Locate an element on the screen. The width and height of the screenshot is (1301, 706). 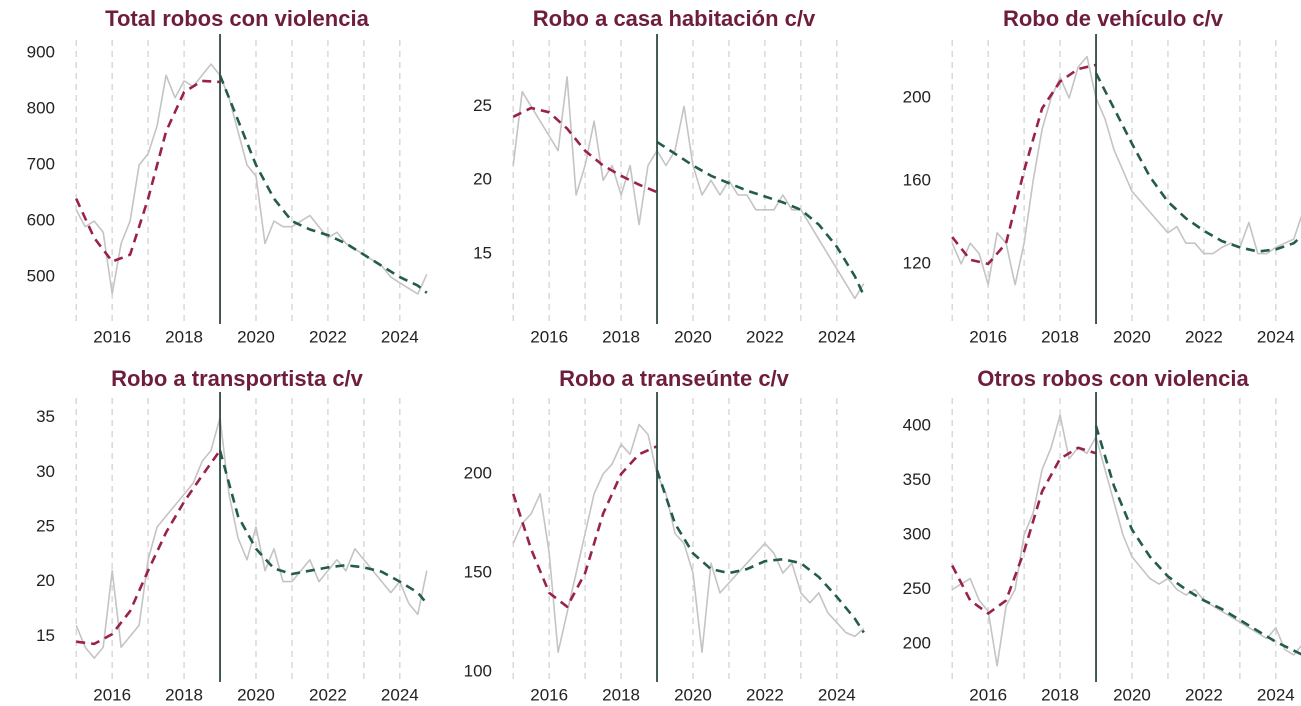
y-tick-label: 350 is located at coordinates (917, 479).